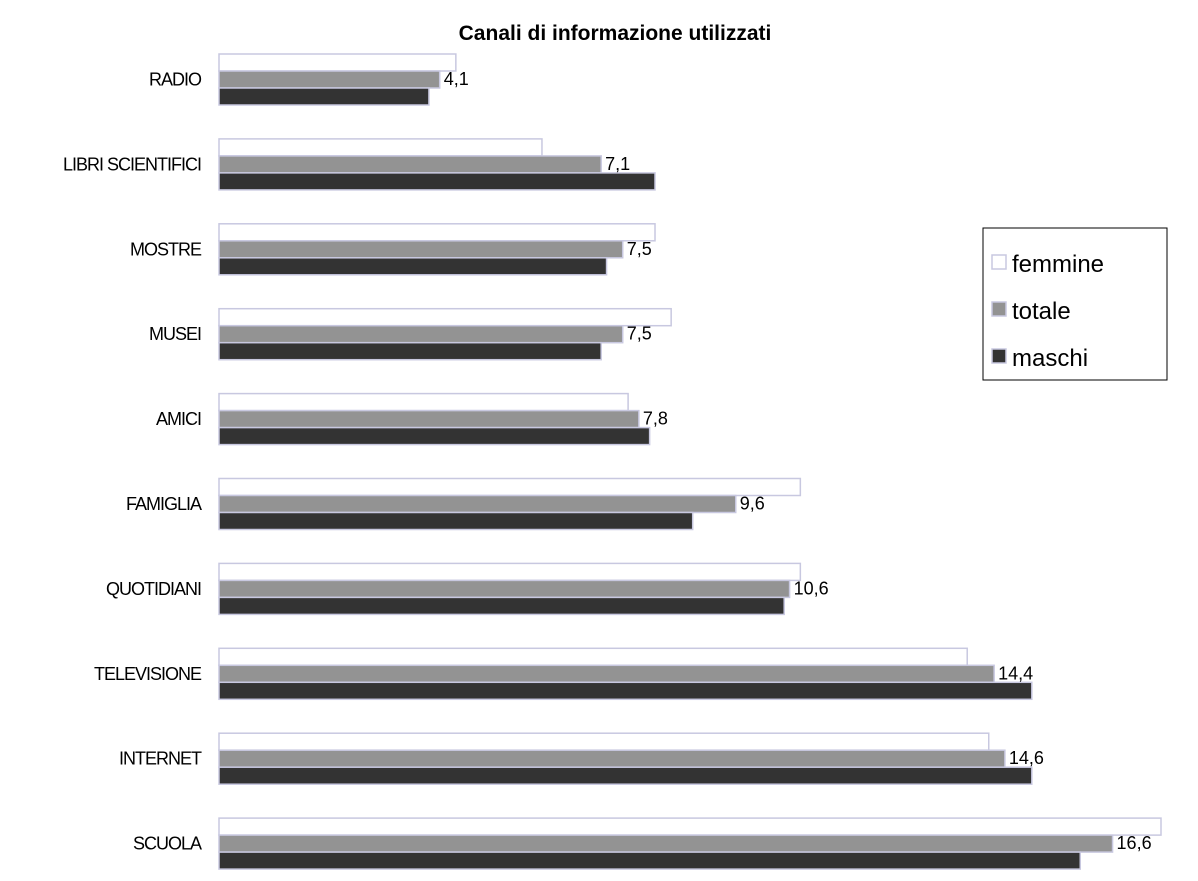 The width and height of the screenshot is (1198, 881). Describe the element at coordinates (160, 759) in the screenshot. I see `category-label-internet: INTERNET` at that location.